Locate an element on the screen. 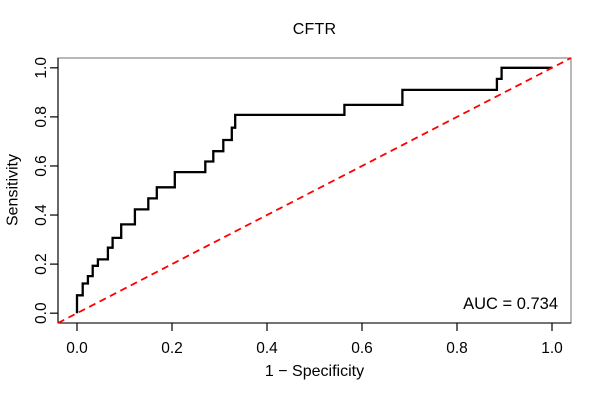 The height and width of the screenshot is (400, 600). x-tick-label: 0.6 is located at coordinates (362, 348).